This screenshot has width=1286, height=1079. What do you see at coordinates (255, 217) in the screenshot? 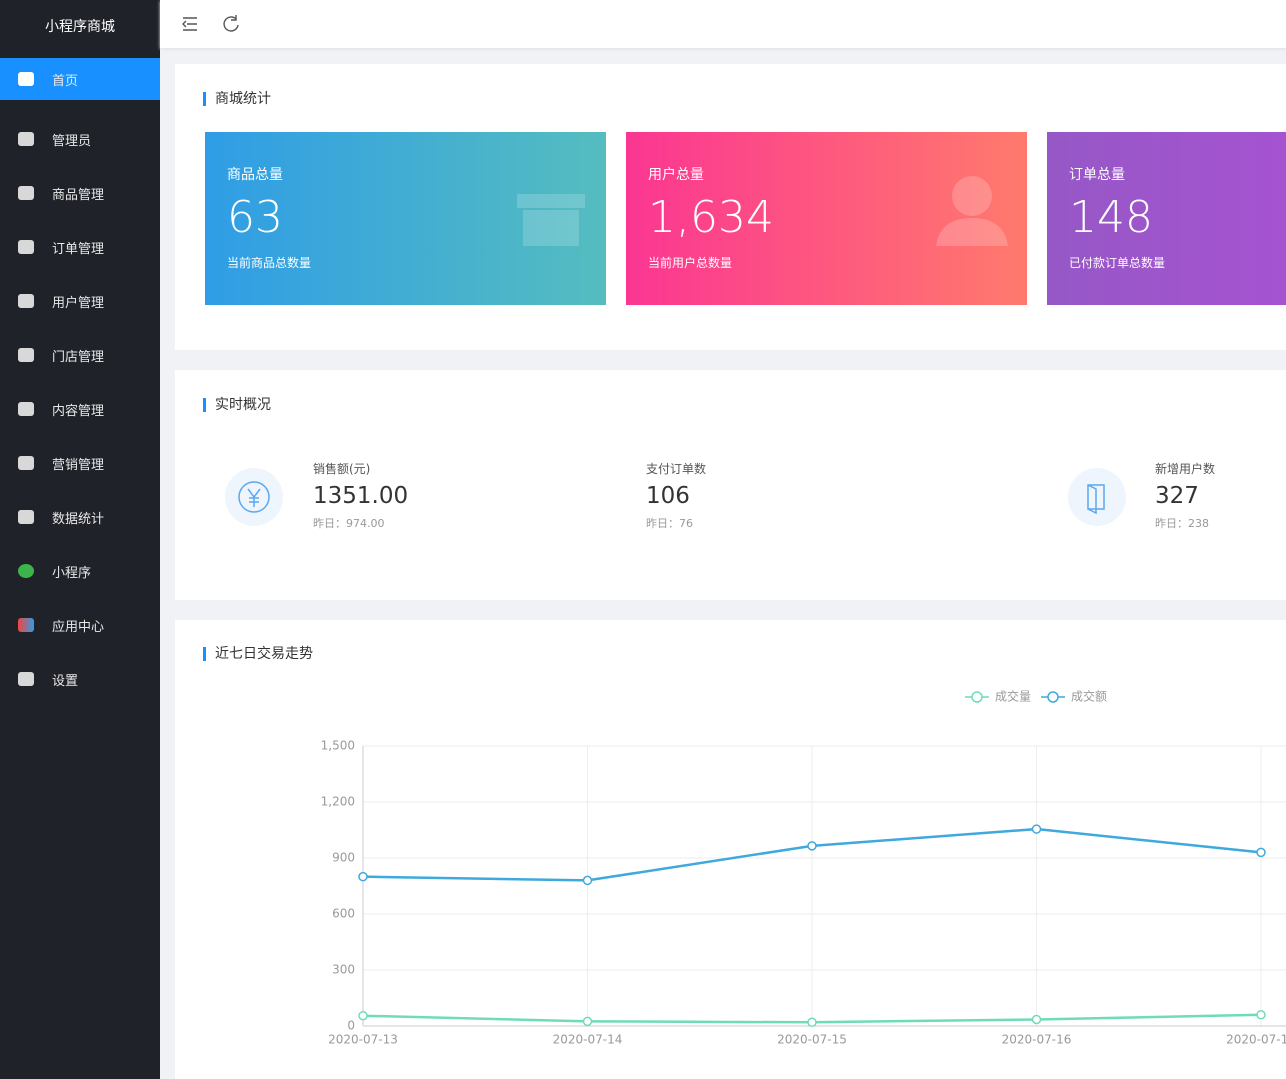
I see `stat-value: 63` at bounding box center [255, 217].